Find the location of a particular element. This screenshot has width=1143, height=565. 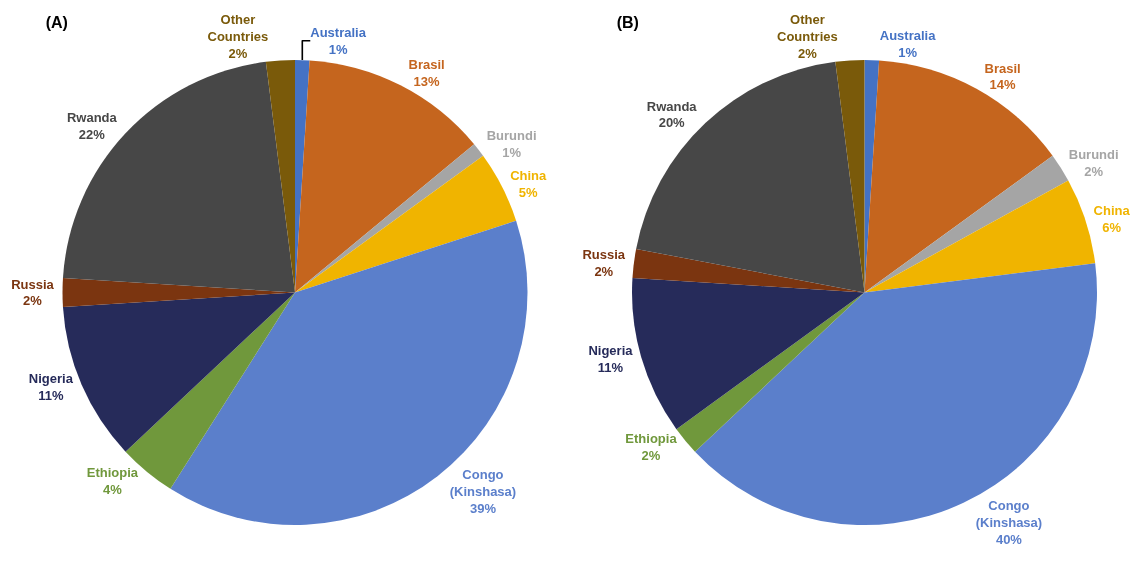

data-label: 14% is located at coordinates (1002, 85).